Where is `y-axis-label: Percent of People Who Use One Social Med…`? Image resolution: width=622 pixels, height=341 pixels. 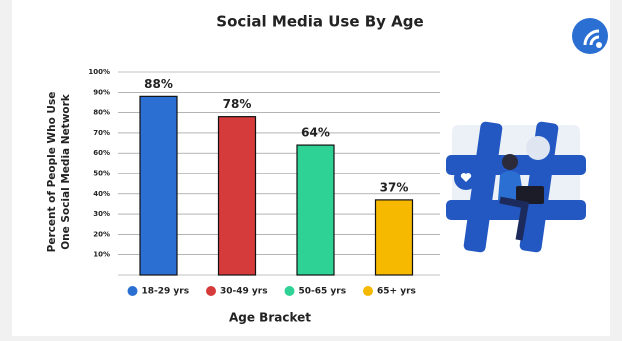 y-axis-label: Percent of People Who Use One Social Med… is located at coordinates (59, 172).